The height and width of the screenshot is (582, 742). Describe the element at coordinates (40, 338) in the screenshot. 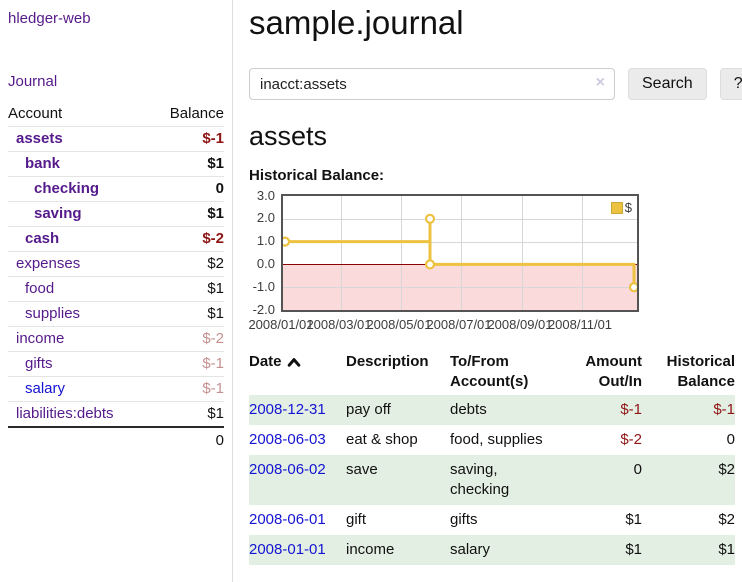

I see `account-link-income: income` at that location.